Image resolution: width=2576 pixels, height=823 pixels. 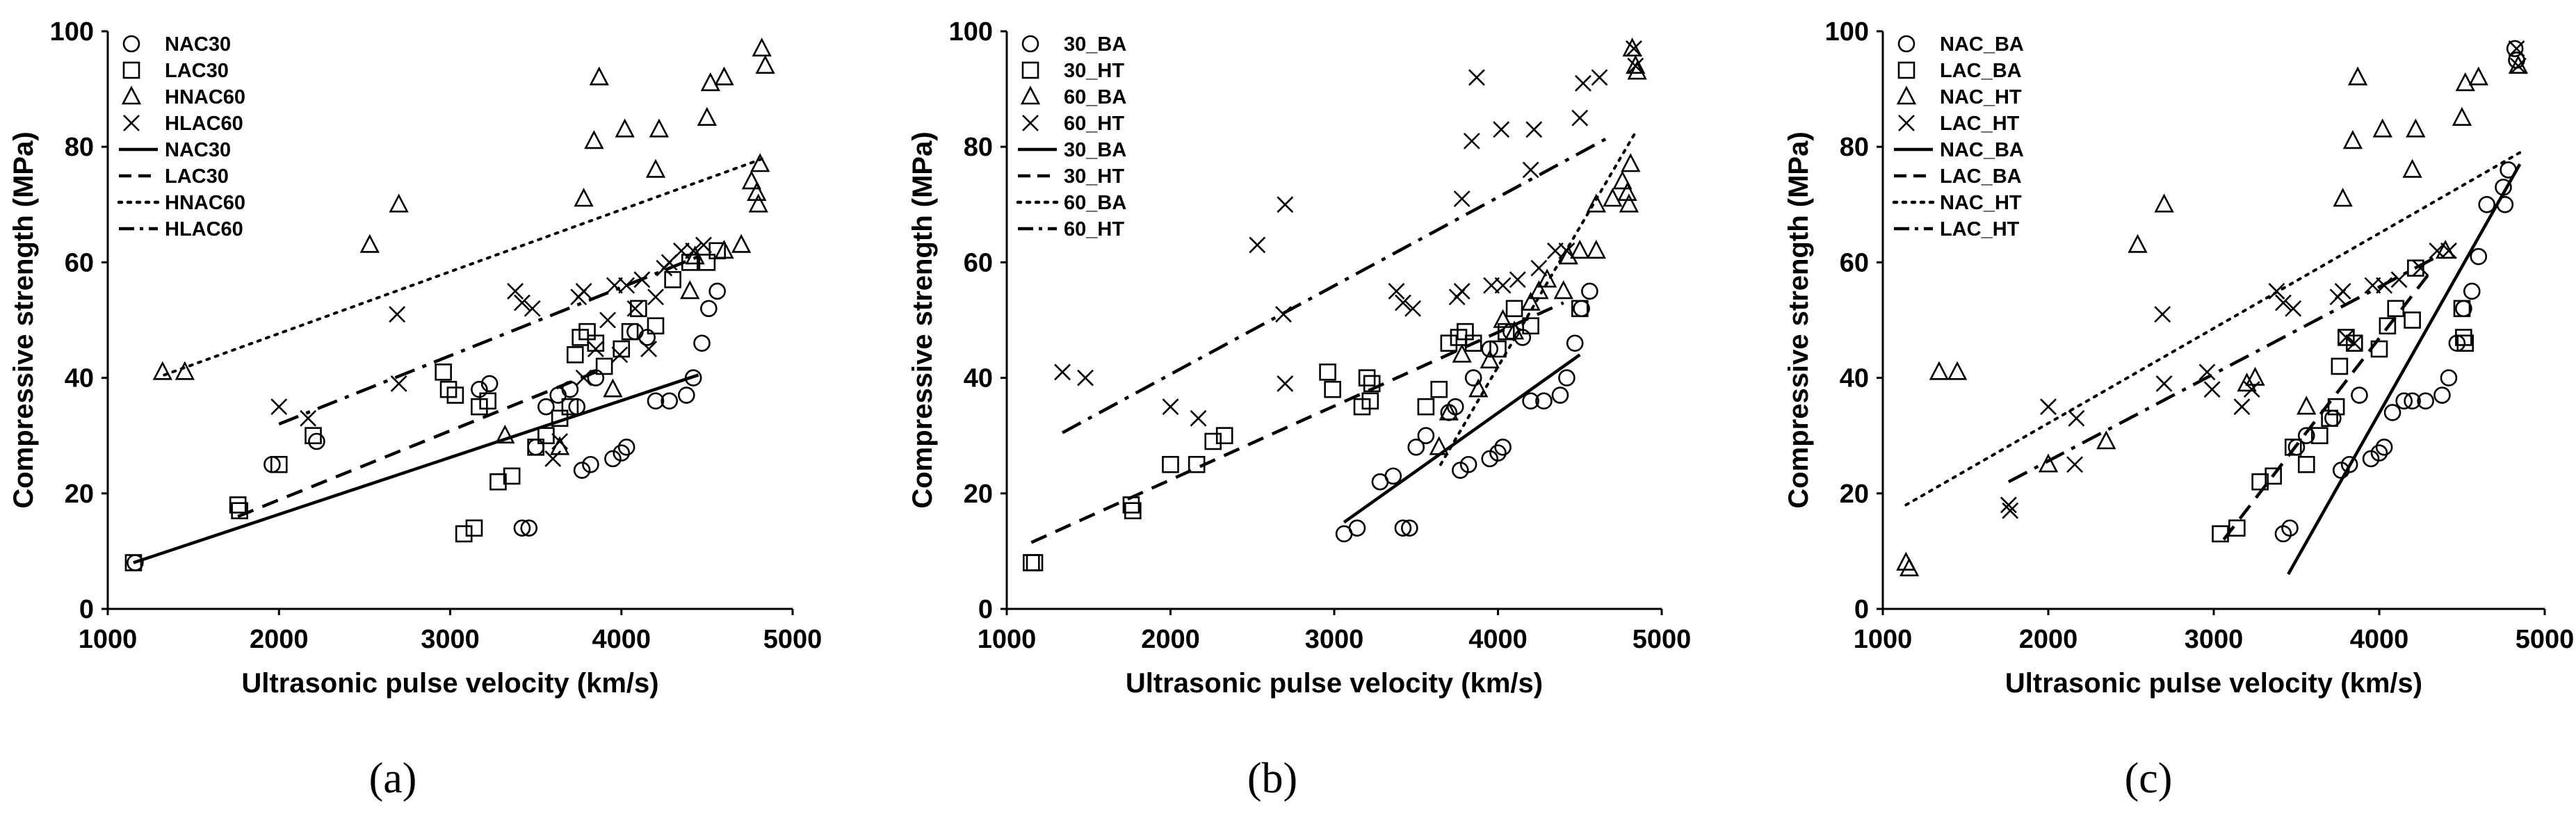 What do you see at coordinates (1334, 683) in the screenshot?
I see `x-axis-title: Ultrasonic pulse velocity (km/s)` at bounding box center [1334, 683].